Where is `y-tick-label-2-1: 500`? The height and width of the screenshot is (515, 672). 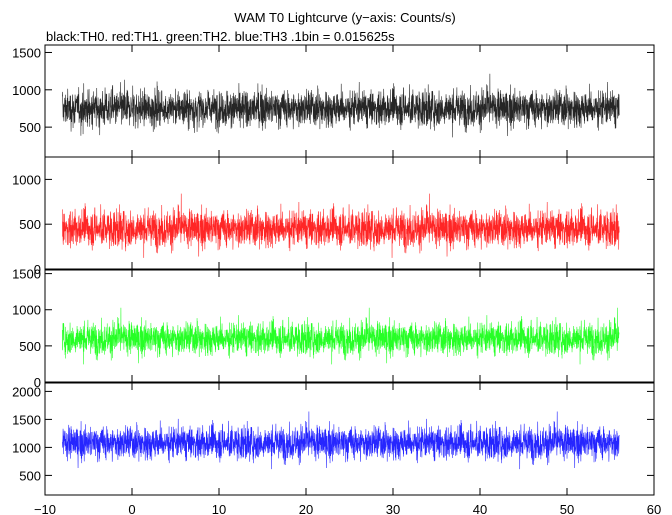
y-tick-label-2-1: 500 is located at coordinates (30, 346).